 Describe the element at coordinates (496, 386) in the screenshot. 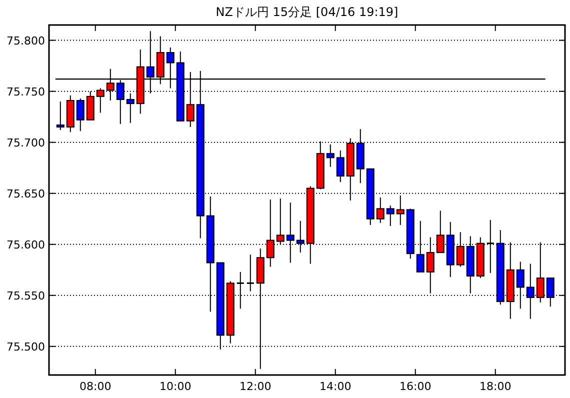

I see `x-tick-label: 18:00` at that location.